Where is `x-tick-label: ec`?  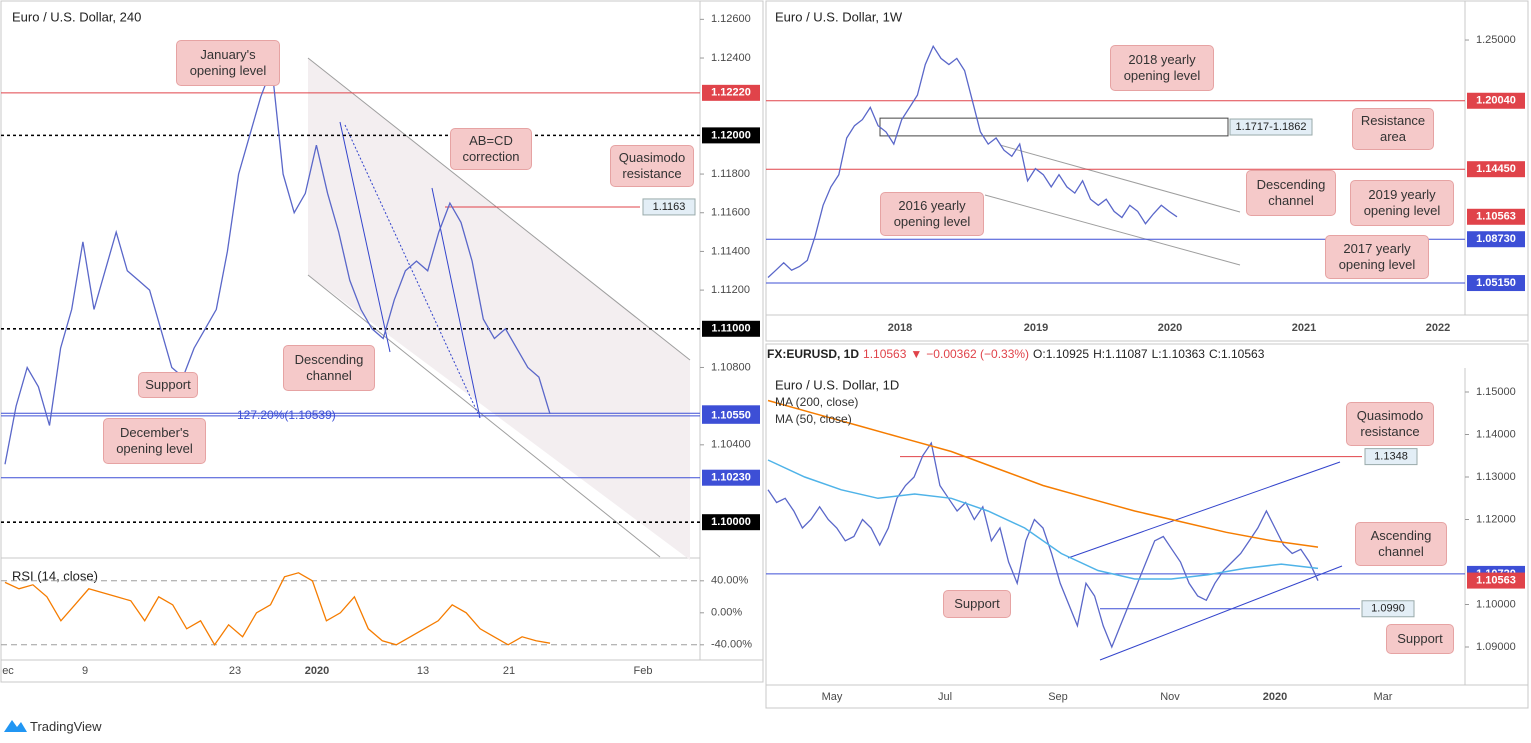
x-tick-label: ec is located at coordinates (8, 671).